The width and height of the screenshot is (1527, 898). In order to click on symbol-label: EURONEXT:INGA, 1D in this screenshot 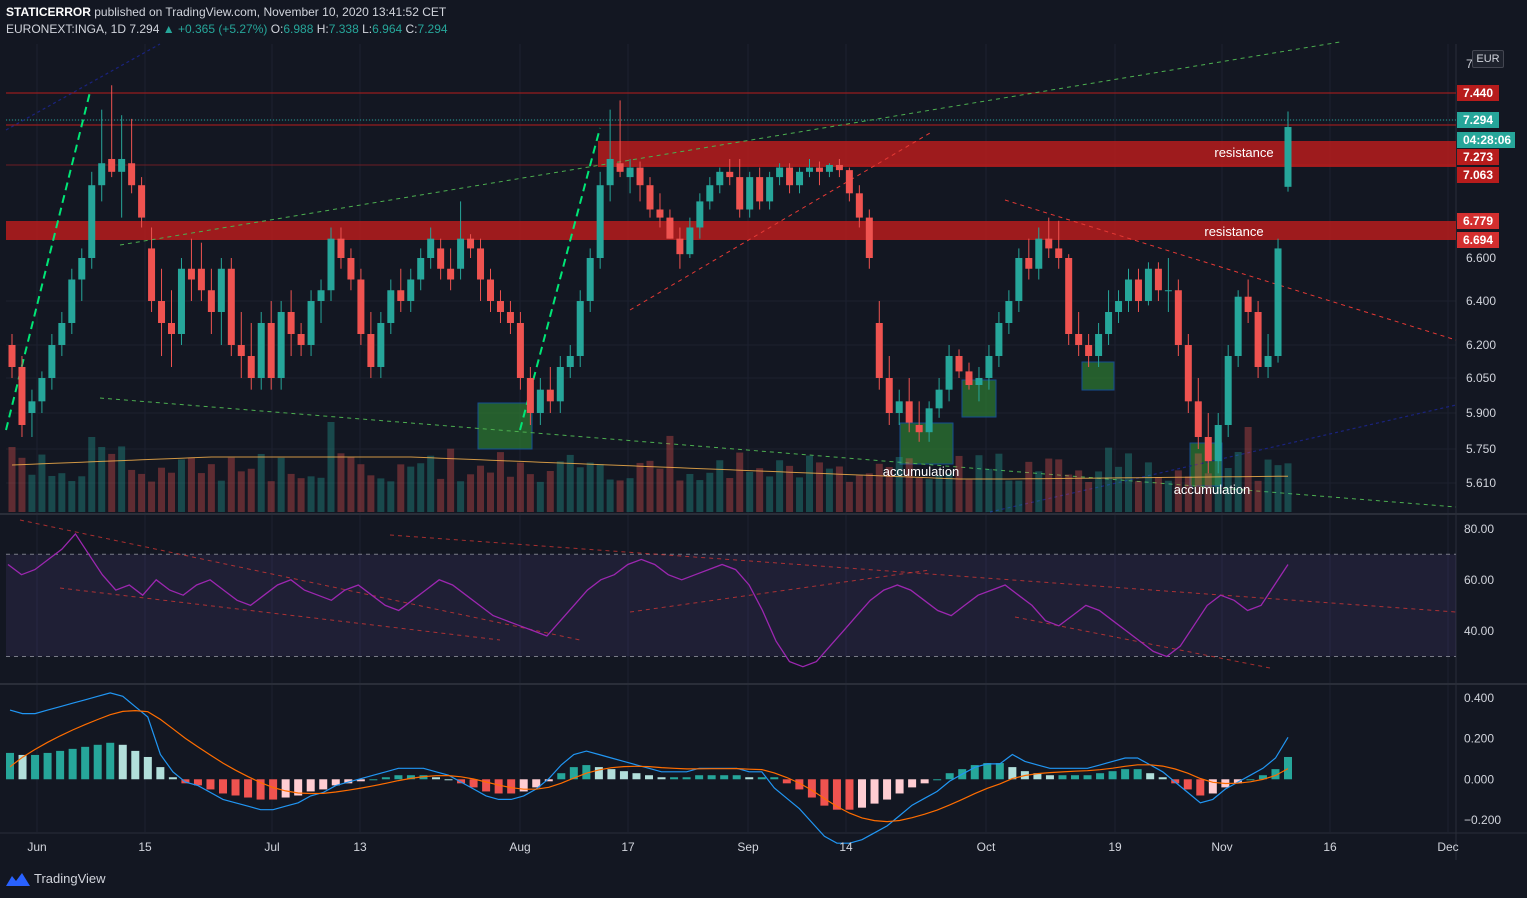, I will do `click(66, 29)`.